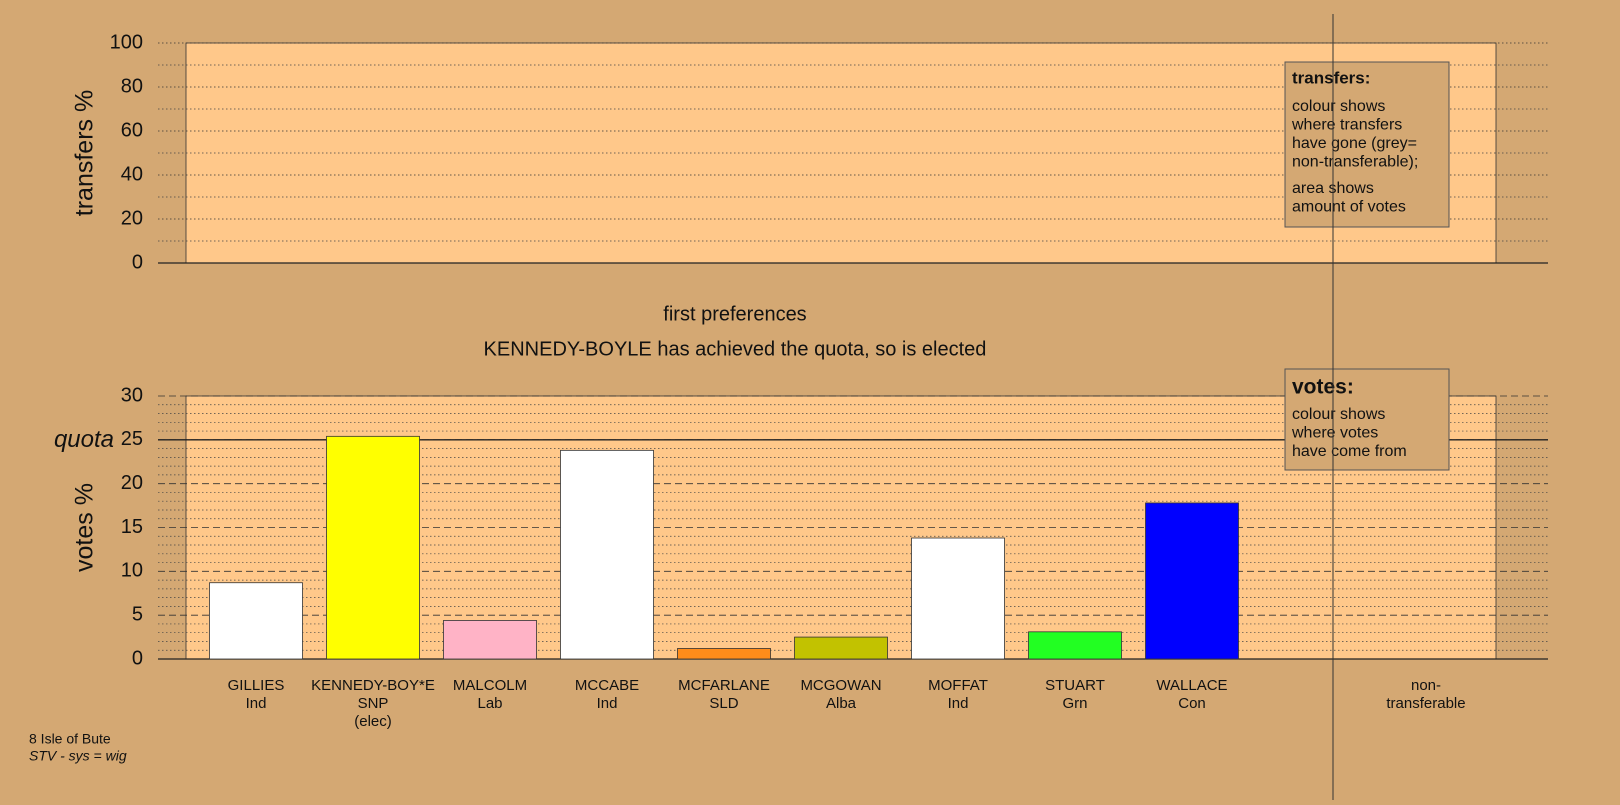  I want to click on legend-title: votes:, so click(1323, 387).